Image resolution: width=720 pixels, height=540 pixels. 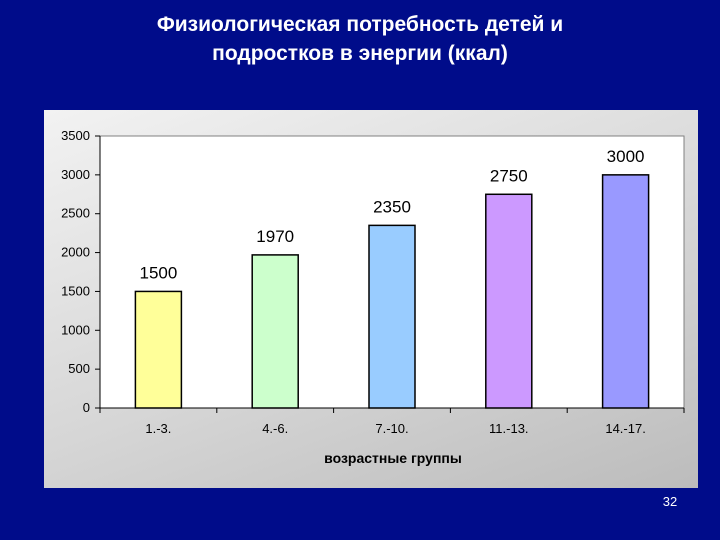 What do you see at coordinates (393, 458) in the screenshot?
I see `x-axis-title: возрастные группы` at bounding box center [393, 458].